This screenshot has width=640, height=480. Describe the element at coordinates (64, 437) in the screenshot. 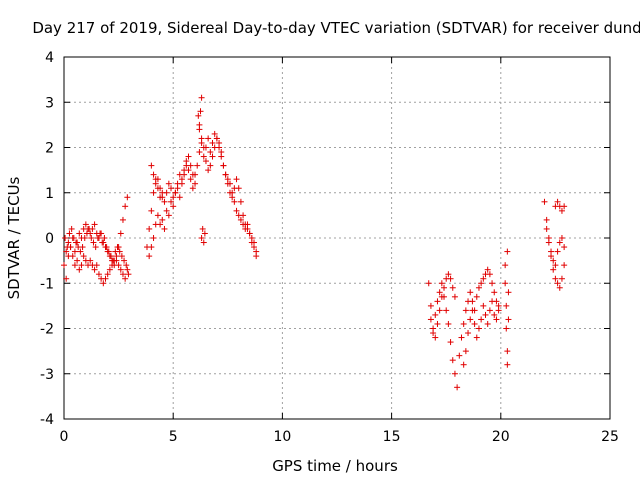

I see `x-tick-label: 0` at that location.